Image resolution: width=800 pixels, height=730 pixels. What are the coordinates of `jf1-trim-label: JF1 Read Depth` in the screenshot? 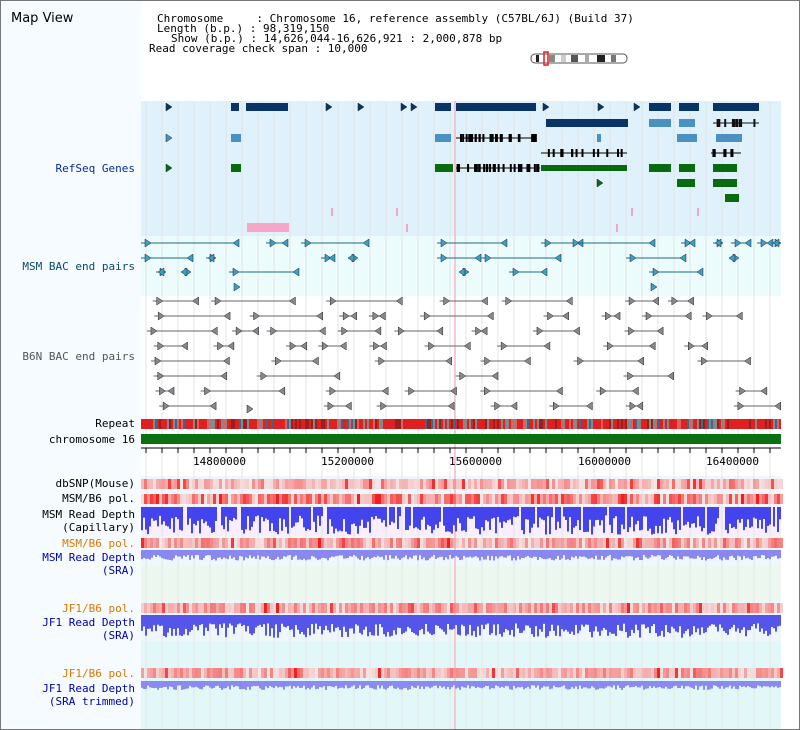 It's located at (88, 688).